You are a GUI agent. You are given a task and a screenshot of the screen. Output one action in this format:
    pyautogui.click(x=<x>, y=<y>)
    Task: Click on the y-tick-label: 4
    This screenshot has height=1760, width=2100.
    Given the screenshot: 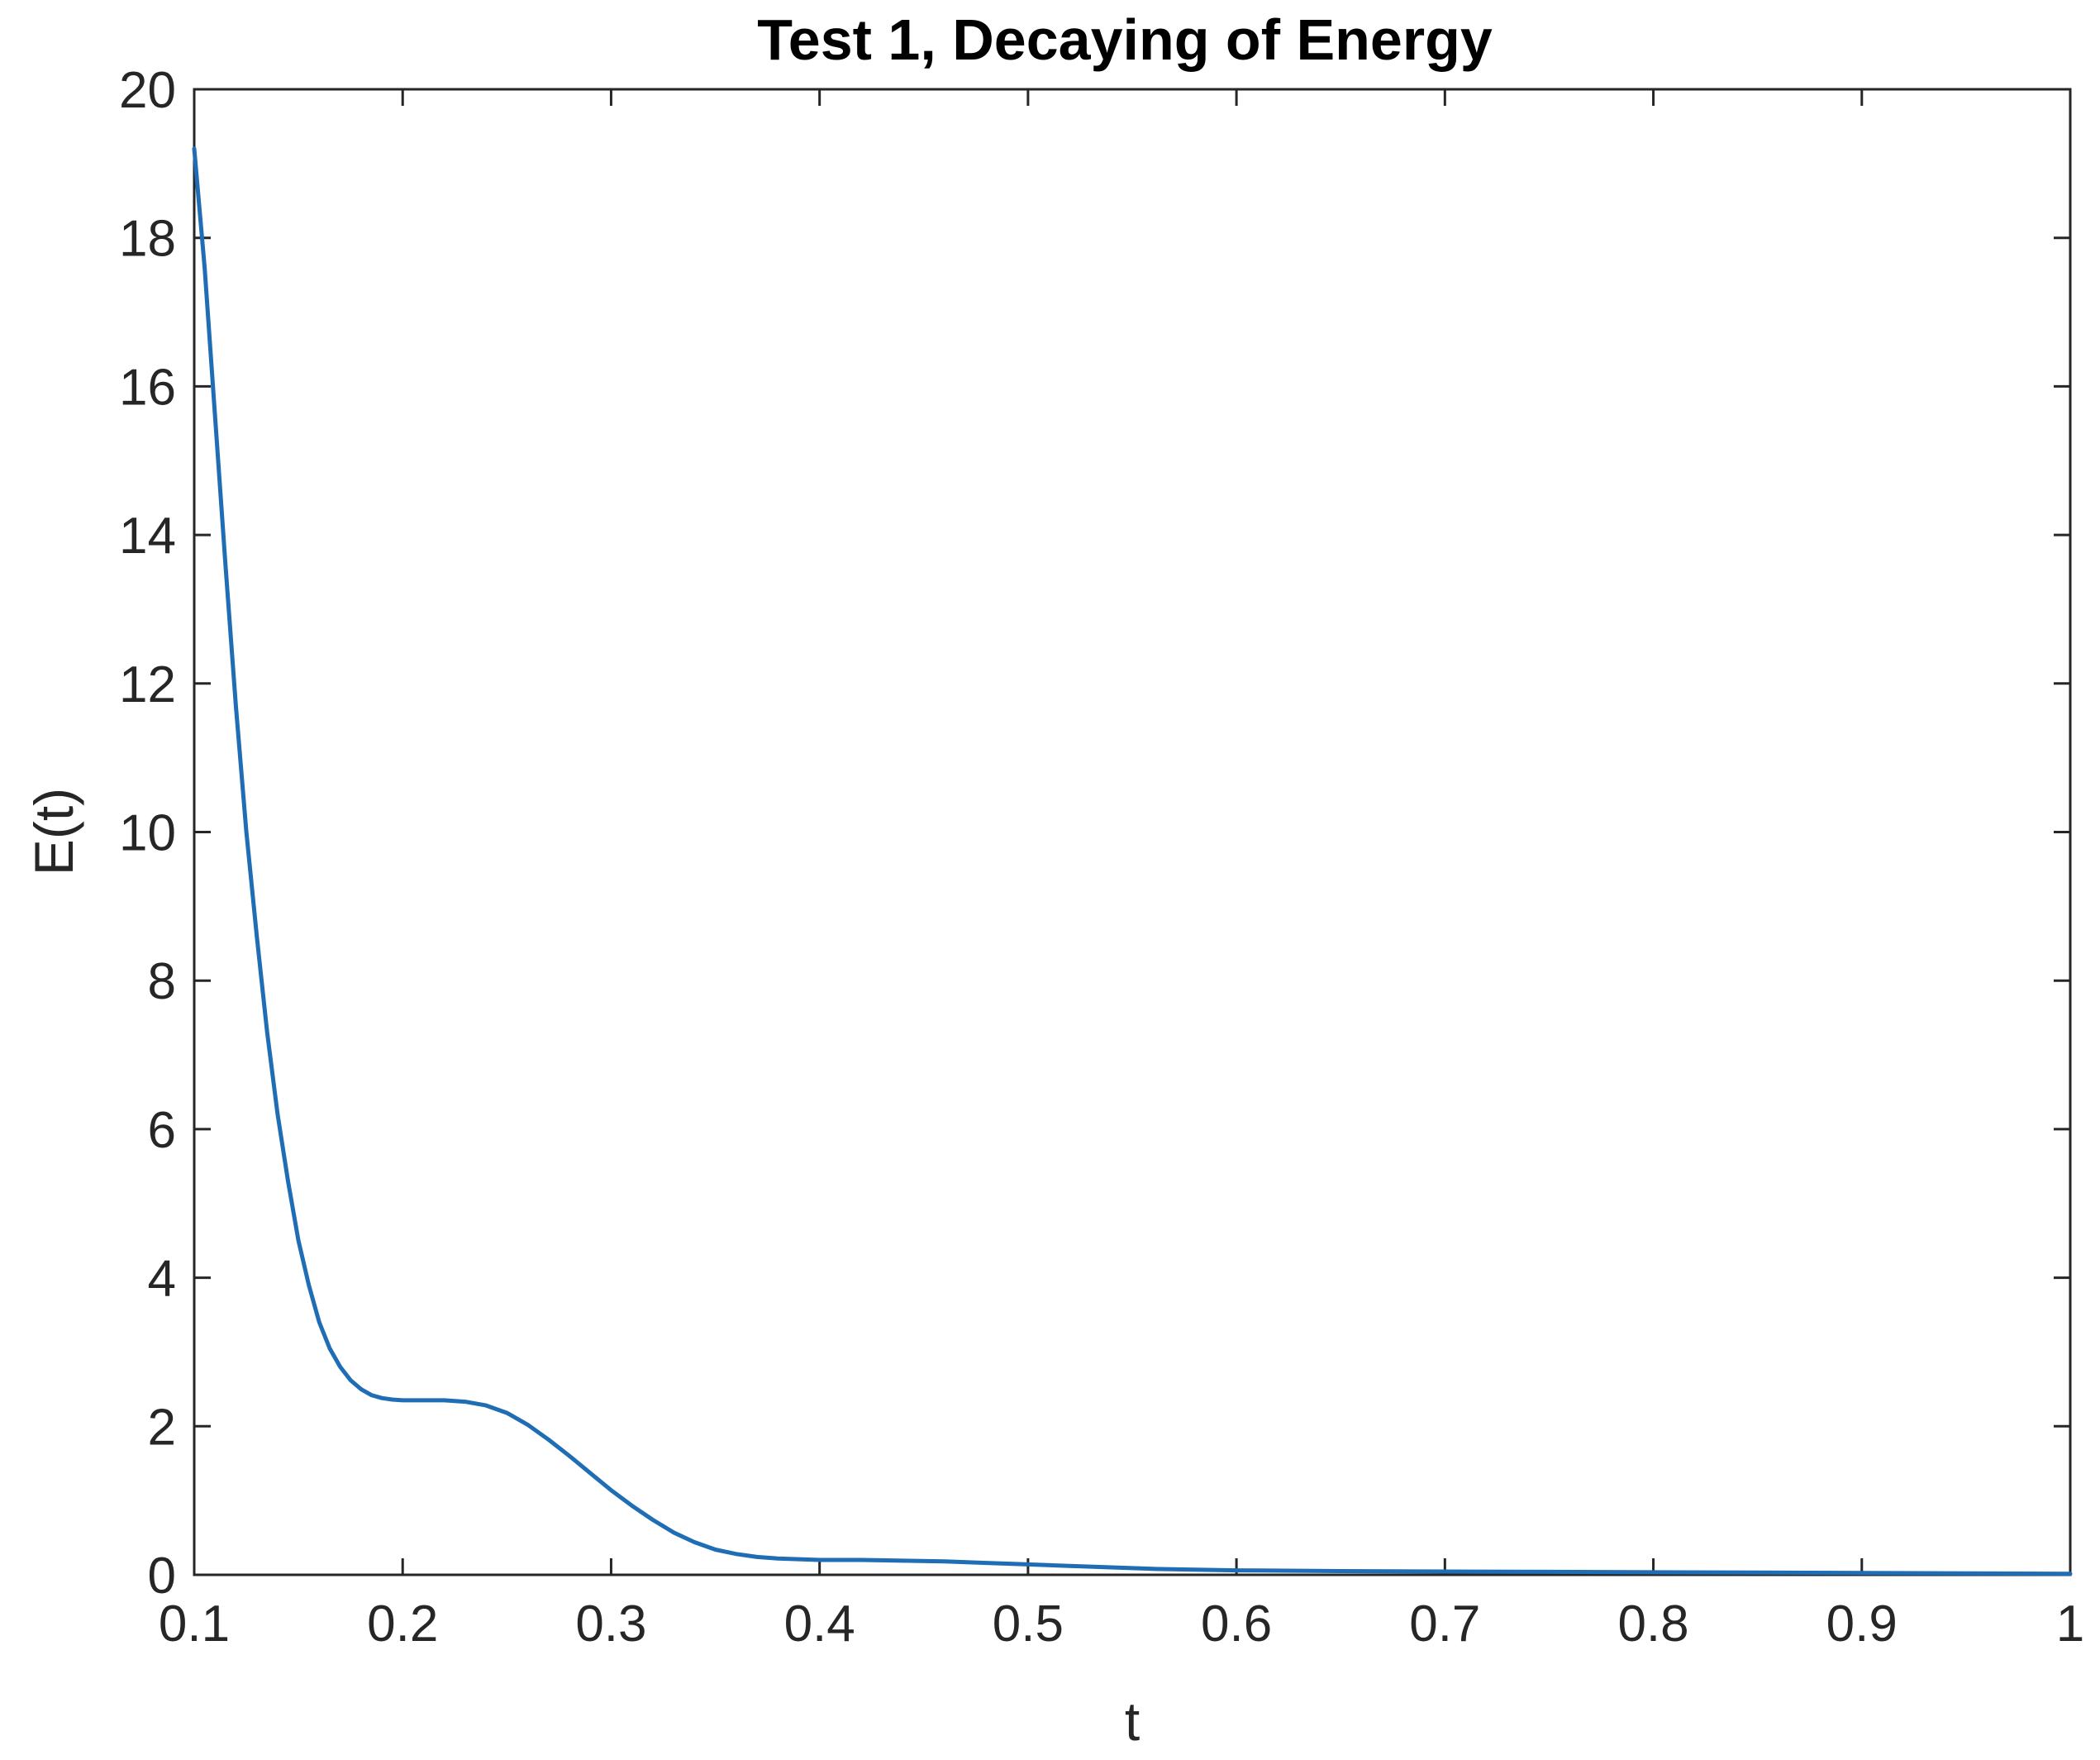 What is the action you would take?
    pyautogui.click(x=162, y=1279)
    